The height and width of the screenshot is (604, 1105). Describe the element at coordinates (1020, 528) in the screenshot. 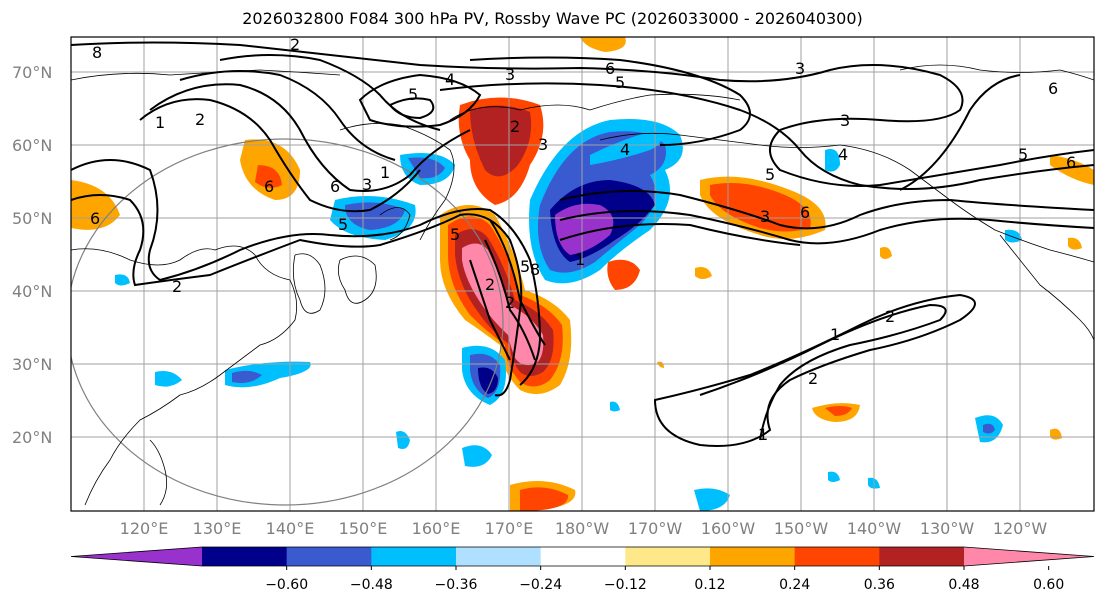

I see `lon-label: 120°W` at that location.